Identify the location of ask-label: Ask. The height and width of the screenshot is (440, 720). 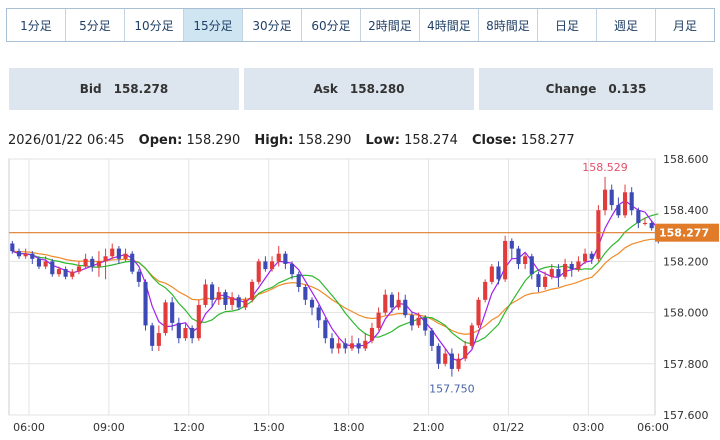
(325, 89).